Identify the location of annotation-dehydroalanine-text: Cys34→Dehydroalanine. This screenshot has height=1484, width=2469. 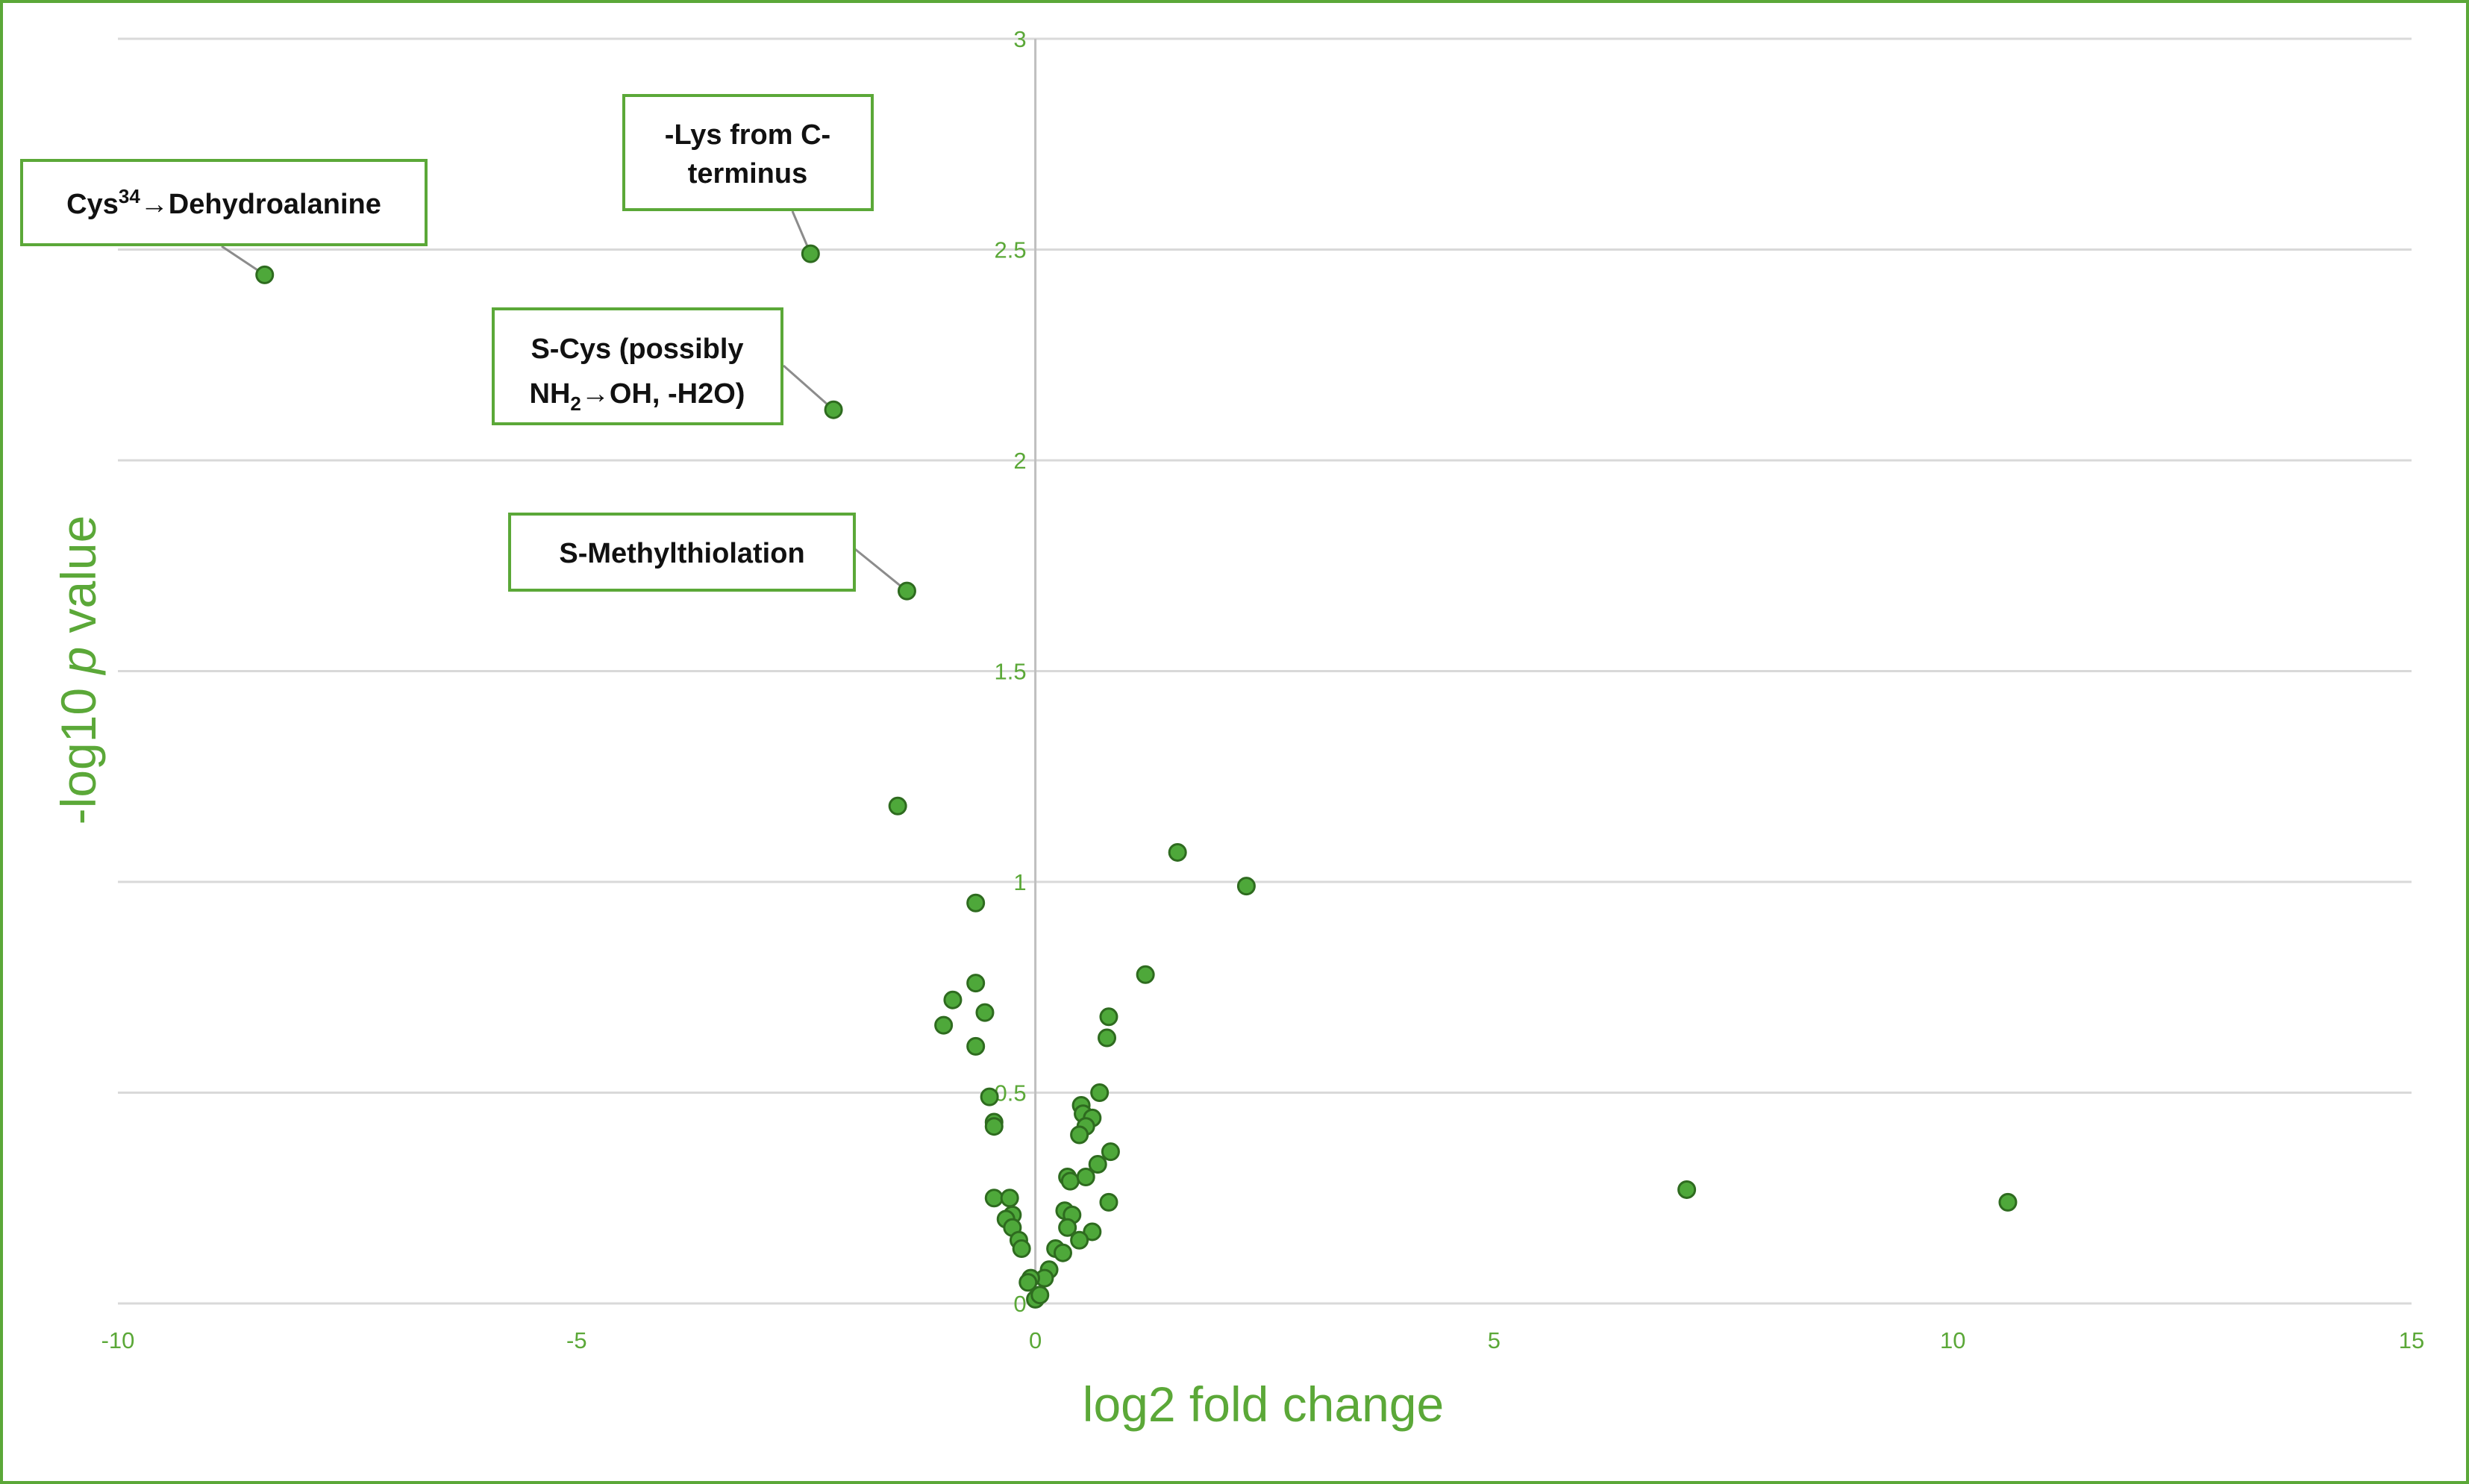
(223, 202).